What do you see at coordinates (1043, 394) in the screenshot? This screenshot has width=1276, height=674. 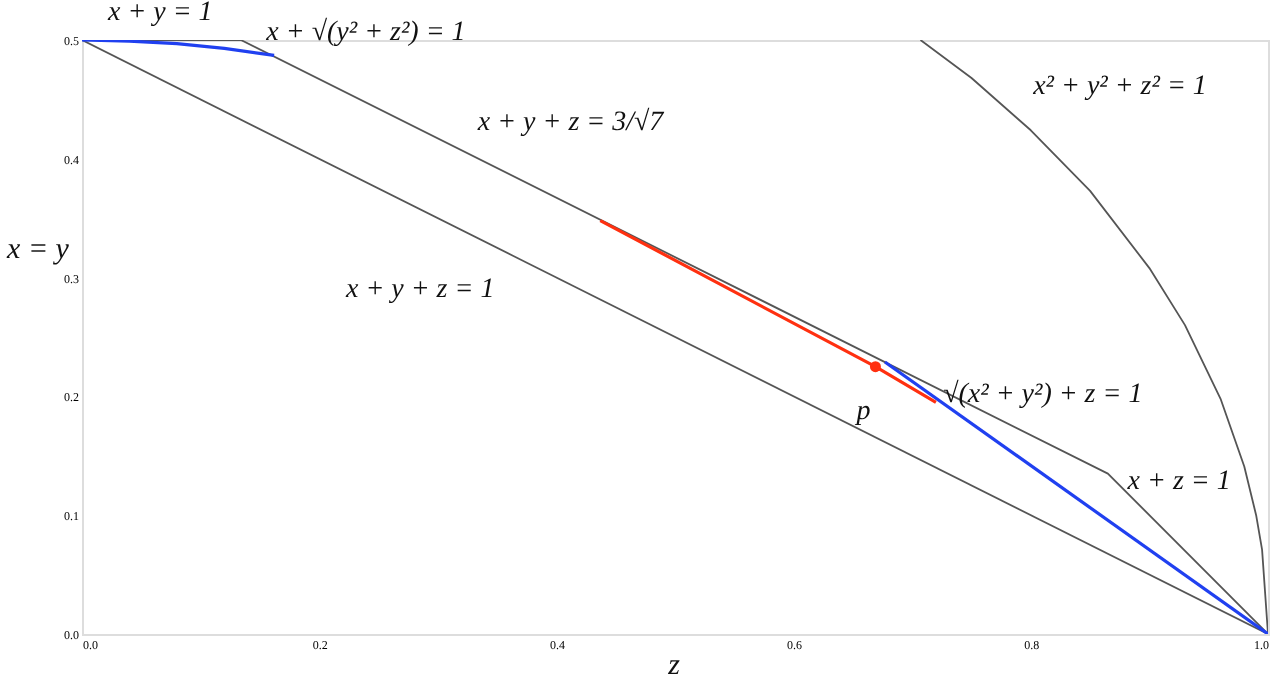 I see `annotation: √(x² + y²) + z = 1` at bounding box center [1043, 394].